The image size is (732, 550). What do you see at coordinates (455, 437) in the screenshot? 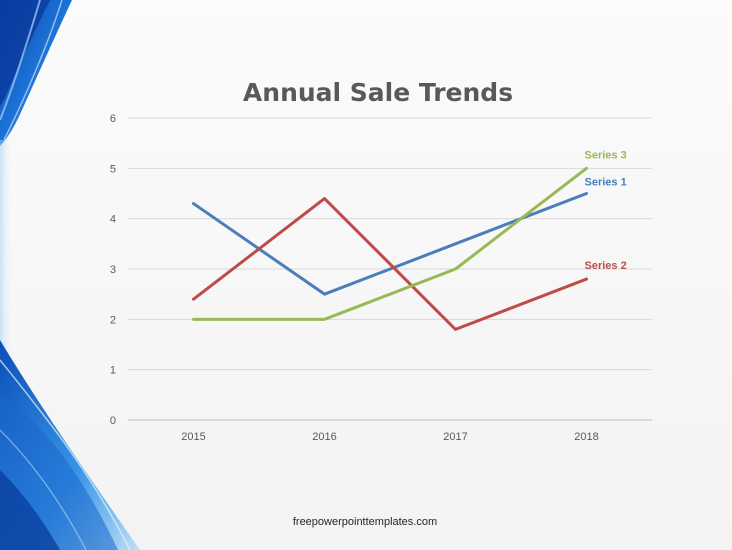
I see `x-tick-label: 2017` at bounding box center [455, 437].